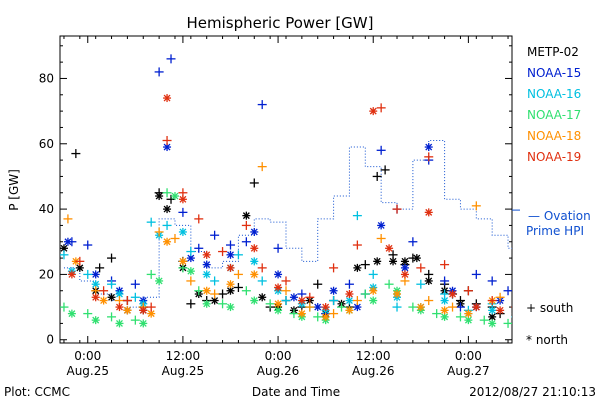  I want to click on legend-entry-noaa-15: NOAA-15, so click(554, 73).